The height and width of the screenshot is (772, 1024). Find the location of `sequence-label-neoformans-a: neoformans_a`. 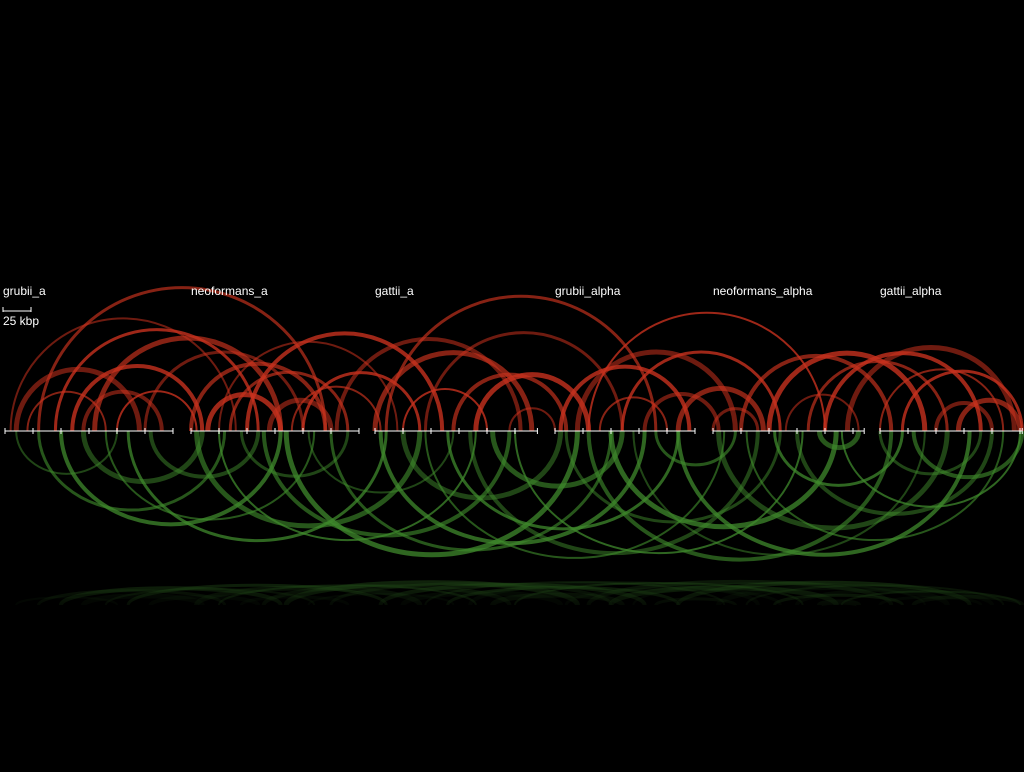

sequence-label-neoformans-a: neoformans_a is located at coordinates (229, 291).